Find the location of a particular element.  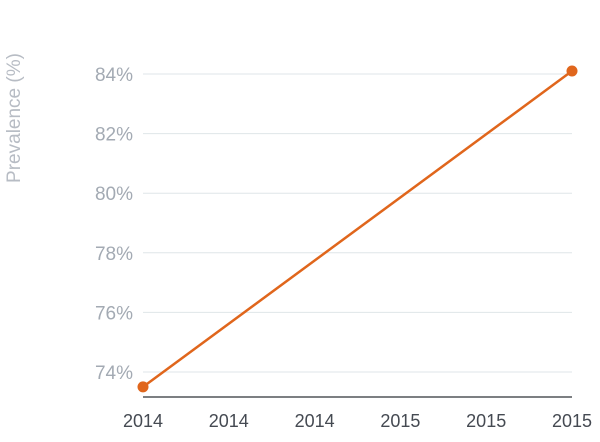

y-tick-label: 76% is located at coordinates (114, 313).